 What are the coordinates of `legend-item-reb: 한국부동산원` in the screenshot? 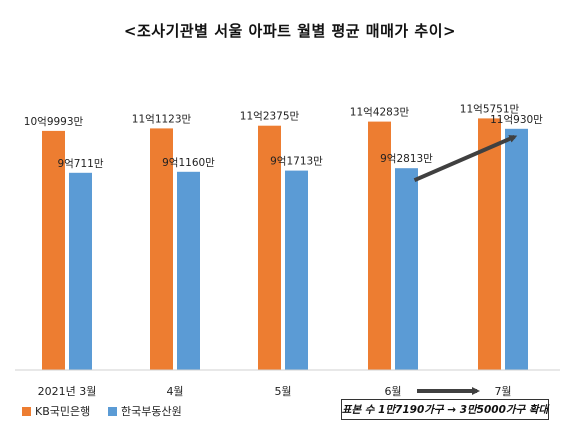 It's located at (145, 411).